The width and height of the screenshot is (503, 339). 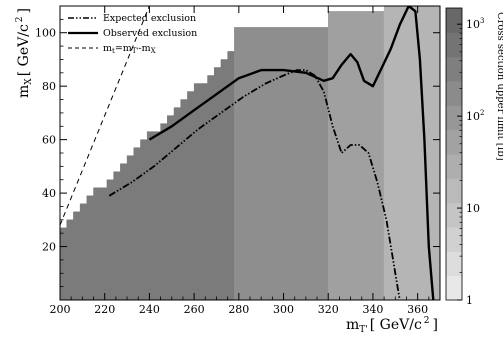 What do you see at coordinates (60, 309) in the screenshot?
I see `x-tick-label: 200` at bounding box center [60, 309].